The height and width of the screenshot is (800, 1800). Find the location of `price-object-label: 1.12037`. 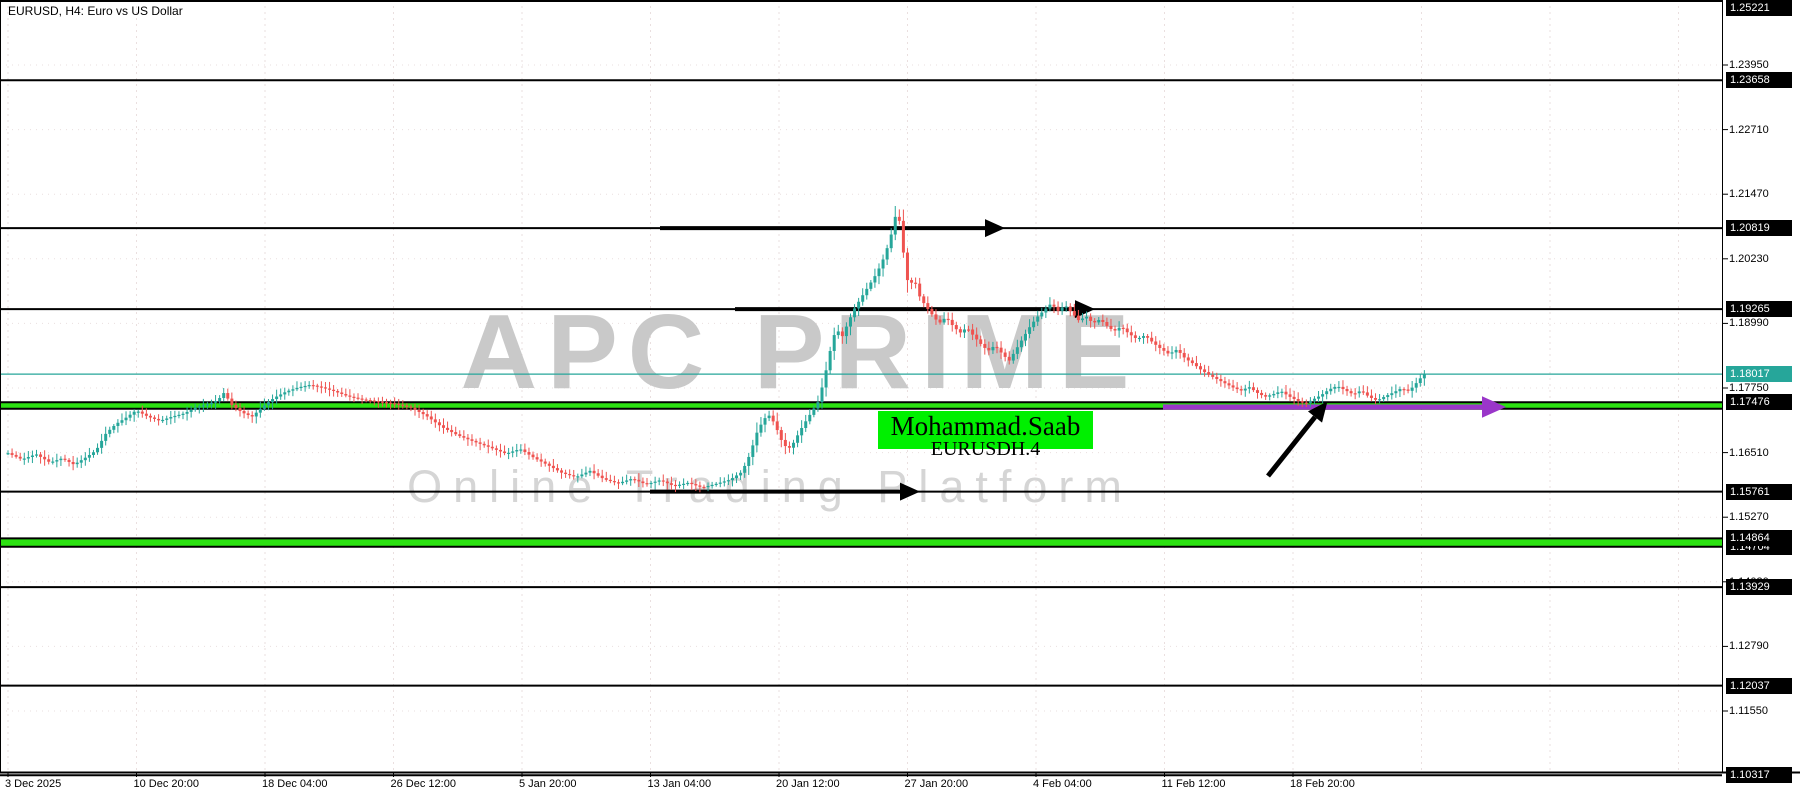

price-object-label: 1.12037 is located at coordinates (1759, 685).